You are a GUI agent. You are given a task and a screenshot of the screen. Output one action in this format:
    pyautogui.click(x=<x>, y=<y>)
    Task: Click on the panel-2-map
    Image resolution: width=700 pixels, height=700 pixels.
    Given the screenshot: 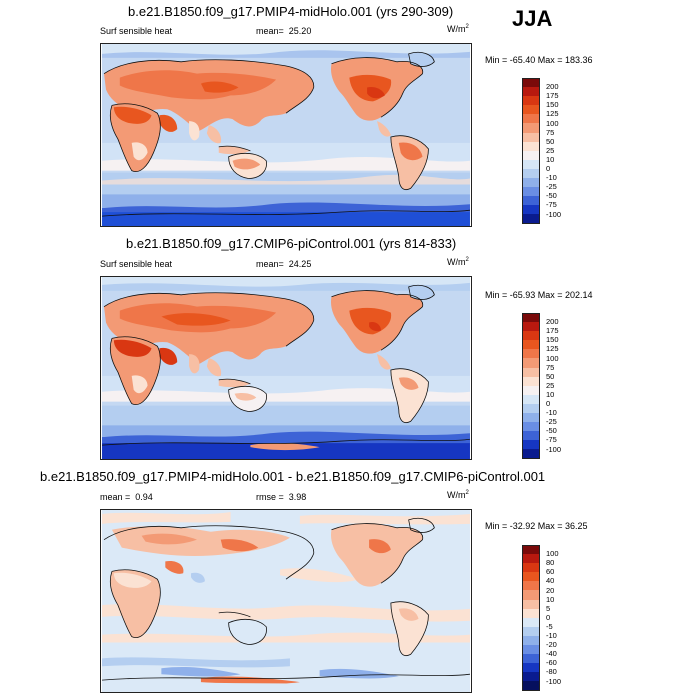 What is the action you would take?
    pyautogui.click(x=286, y=368)
    